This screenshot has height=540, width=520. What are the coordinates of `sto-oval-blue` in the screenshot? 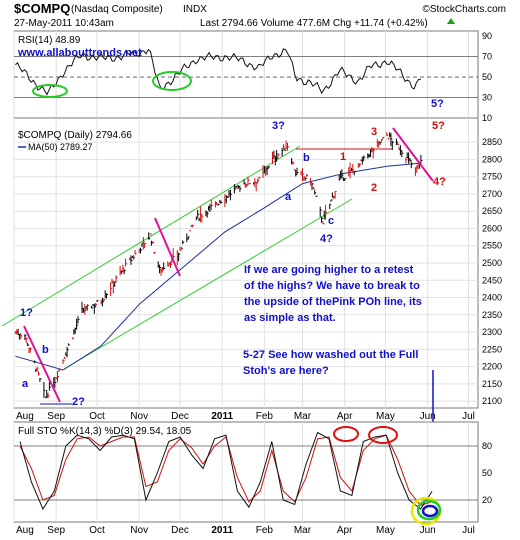 It's located at (430, 511).